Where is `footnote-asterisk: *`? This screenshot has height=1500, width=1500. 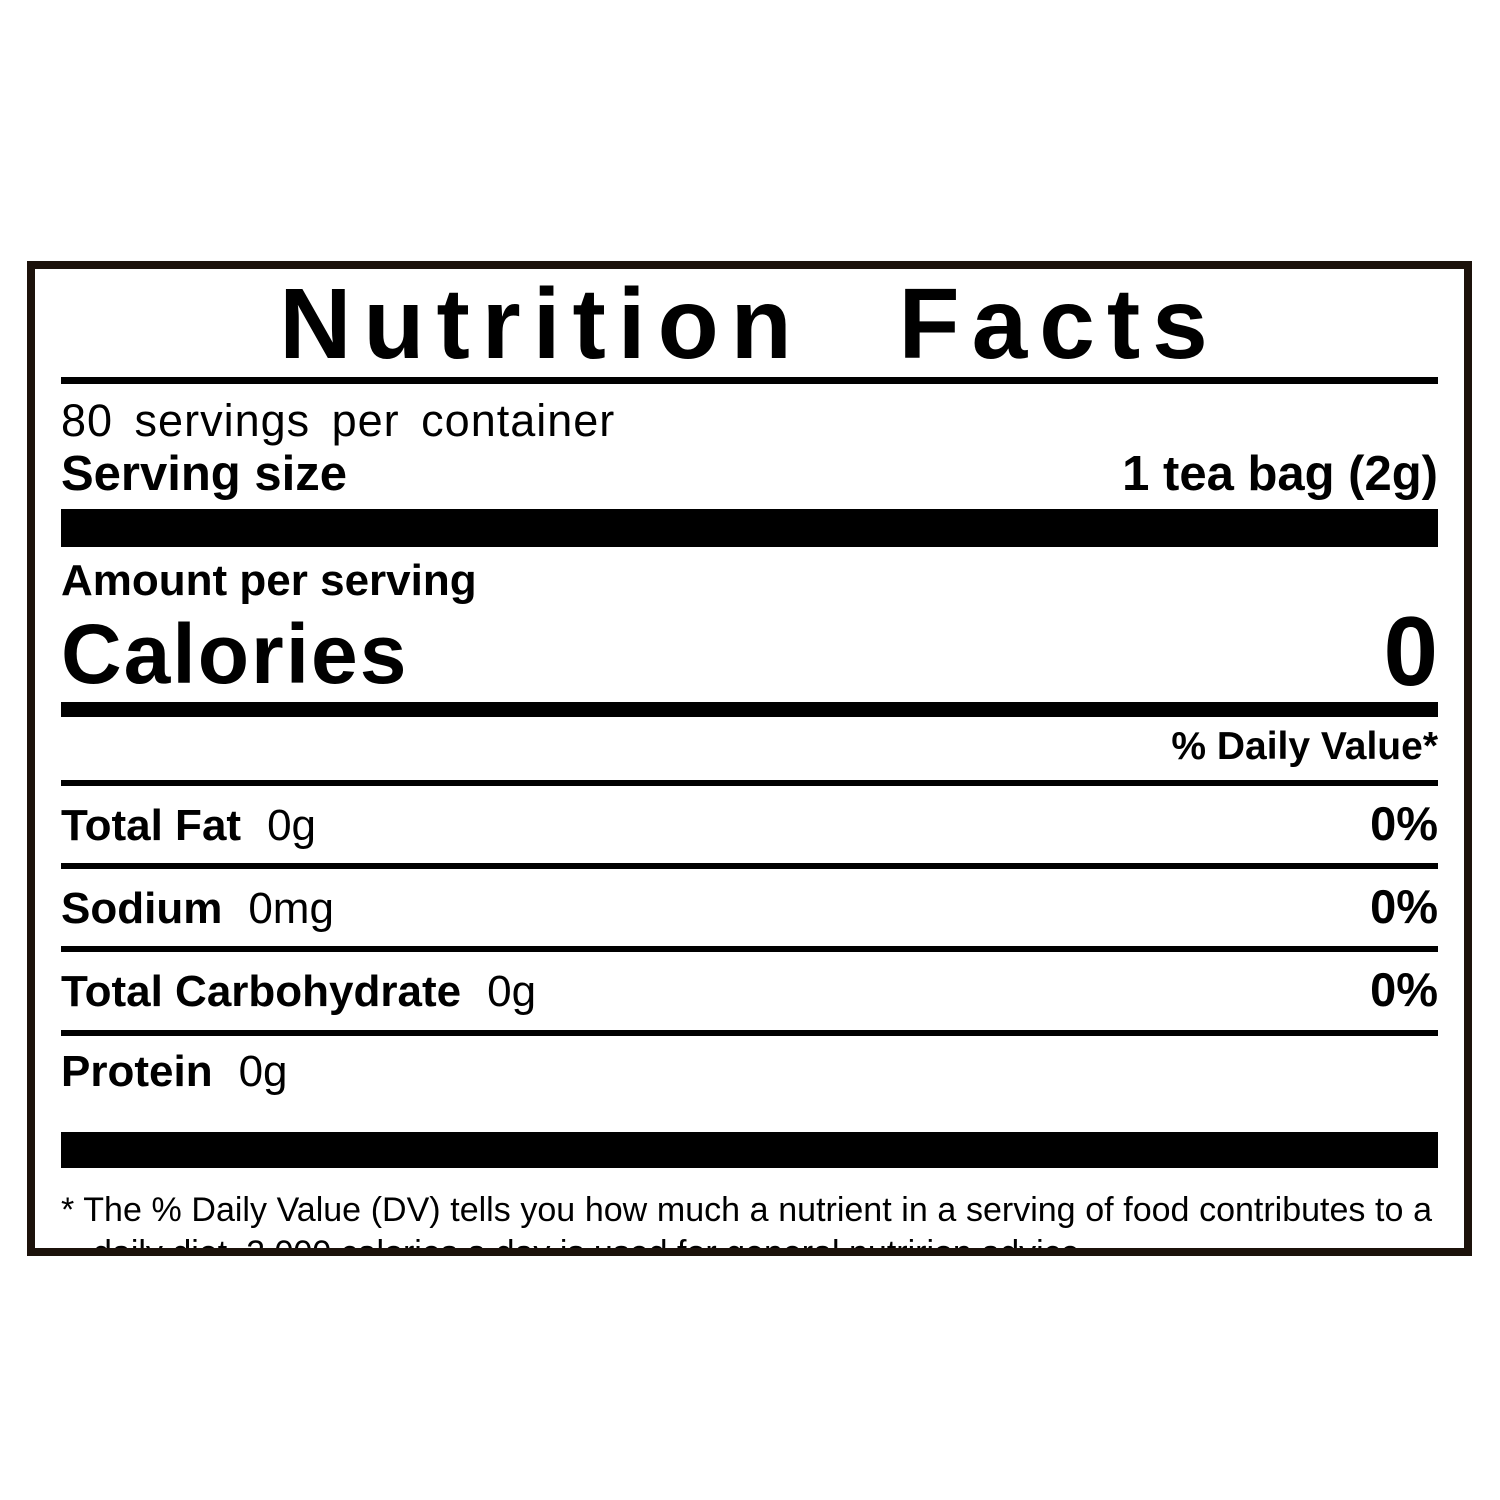 footnote-asterisk: * is located at coordinates (68, 1209).